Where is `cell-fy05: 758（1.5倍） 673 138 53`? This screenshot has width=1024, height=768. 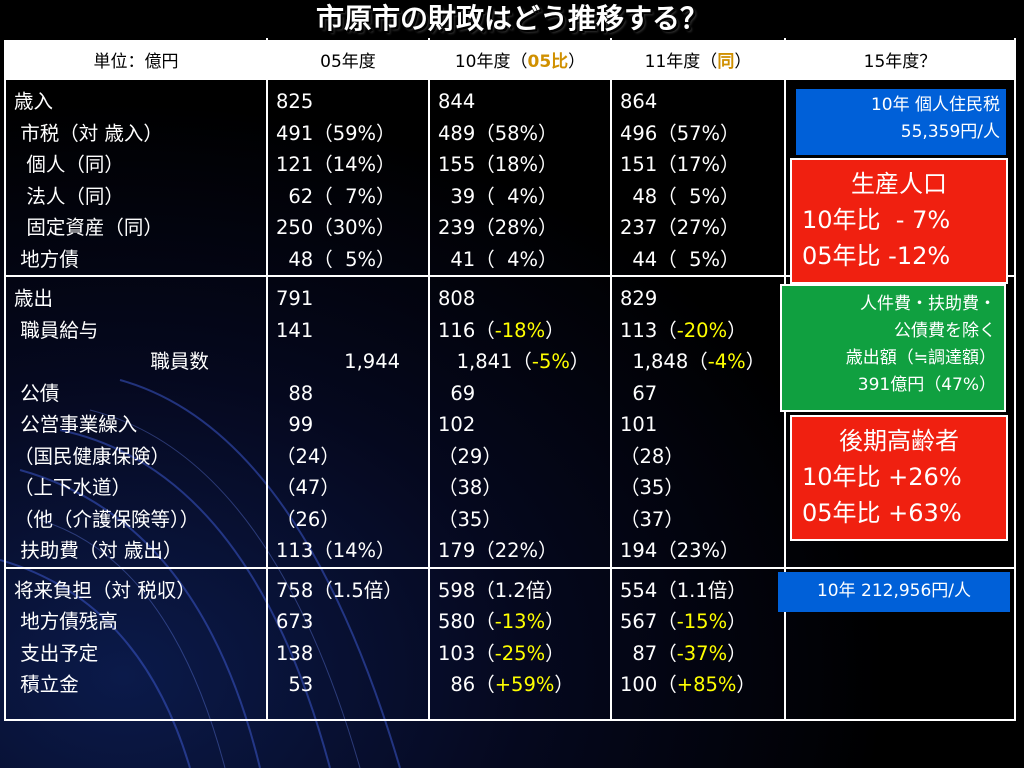 cell-fy05: 758（1.5倍） 673 138 53 is located at coordinates (348, 643).